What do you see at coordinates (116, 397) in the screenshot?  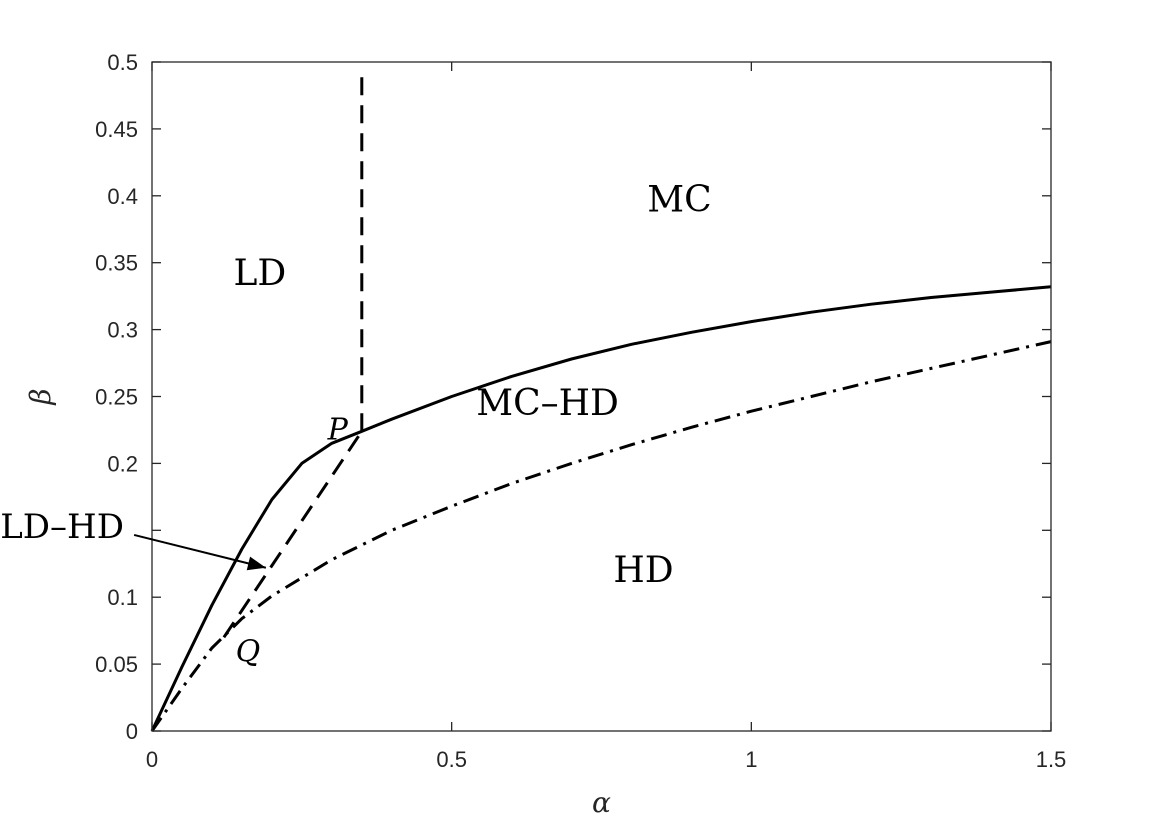 I see `y-tick-label: 0.25` at bounding box center [116, 397].